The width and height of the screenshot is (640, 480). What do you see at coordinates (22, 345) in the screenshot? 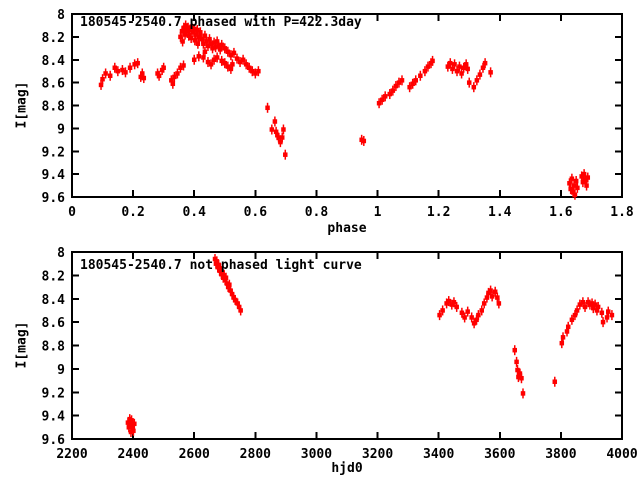
I see `y-axis-label-unphased: I[mag]` at bounding box center [22, 345].